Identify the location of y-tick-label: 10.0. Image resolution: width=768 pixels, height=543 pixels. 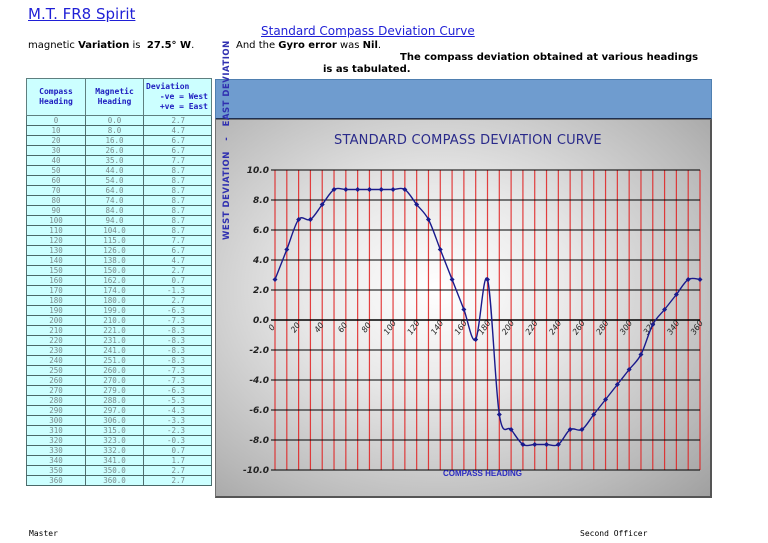
(258, 171).